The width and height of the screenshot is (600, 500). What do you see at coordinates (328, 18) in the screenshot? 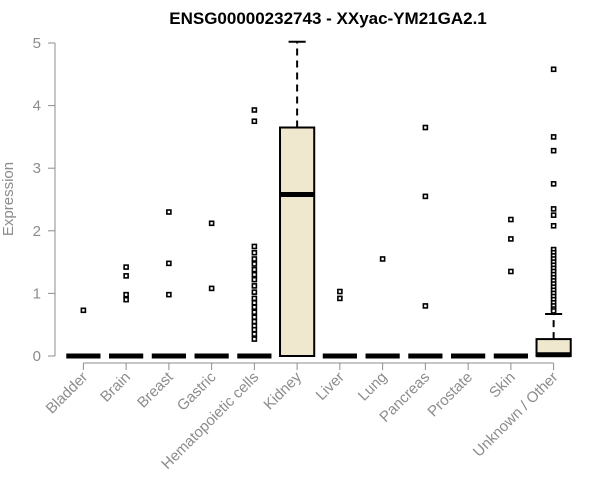
I see `chart-title: ENSG00000232743 - XXyac-YM21GA2.1` at bounding box center [328, 18].